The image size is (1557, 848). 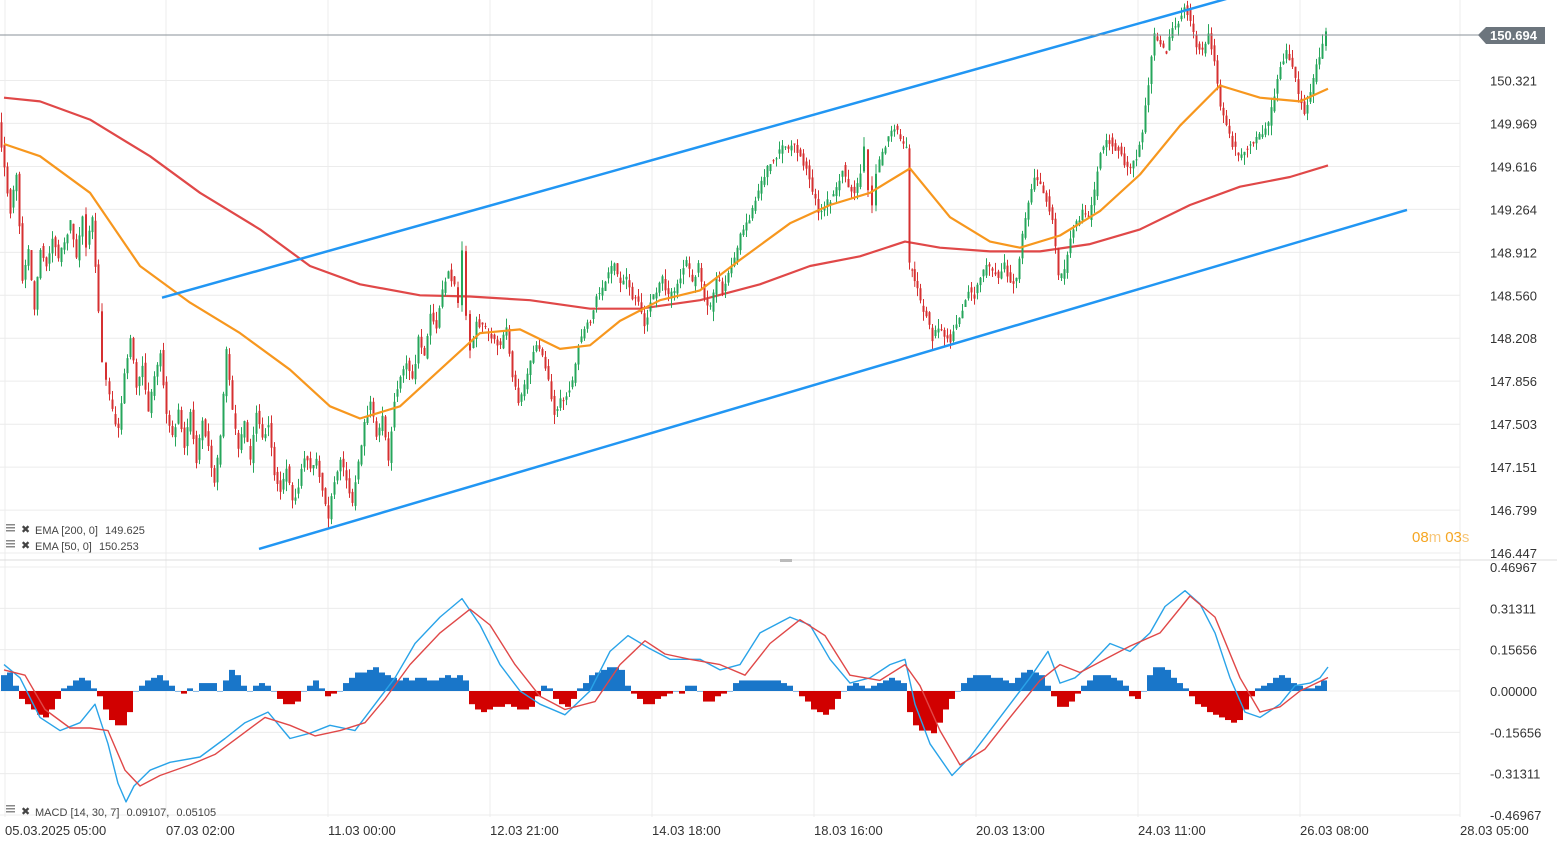 What do you see at coordinates (686, 830) in the screenshot?
I see `time-tick-label: 14.03 18:00` at bounding box center [686, 830].